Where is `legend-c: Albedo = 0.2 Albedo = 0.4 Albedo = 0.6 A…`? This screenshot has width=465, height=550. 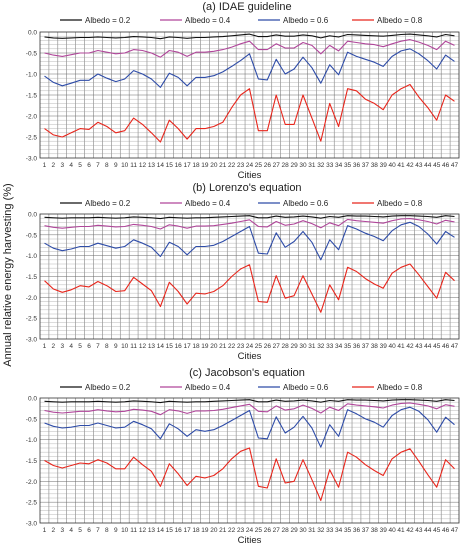
legend-c: Albedo = 0.2 Albedo = 0.4 Albedo = 0.6 A… is located at coordinates (241, 387).